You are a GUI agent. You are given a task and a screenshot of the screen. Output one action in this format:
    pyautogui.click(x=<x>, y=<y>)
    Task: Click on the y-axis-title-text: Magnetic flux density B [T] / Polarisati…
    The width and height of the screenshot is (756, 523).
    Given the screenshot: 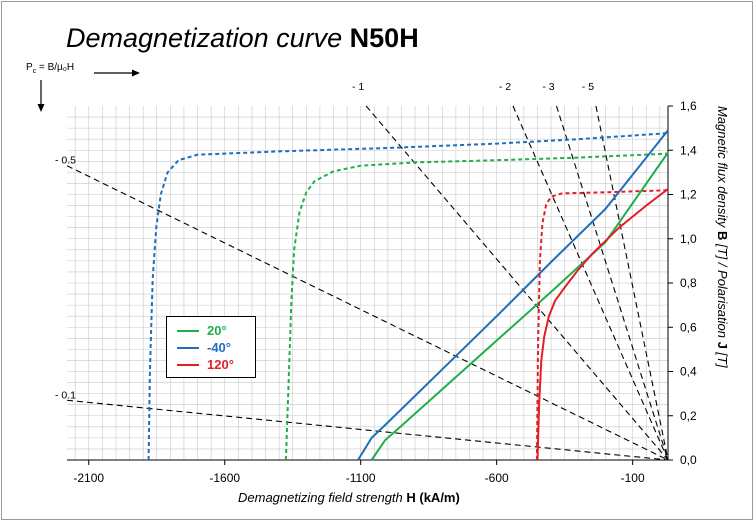 What is the action you would take?
    pyautogui.click(x=722, y=237)
    